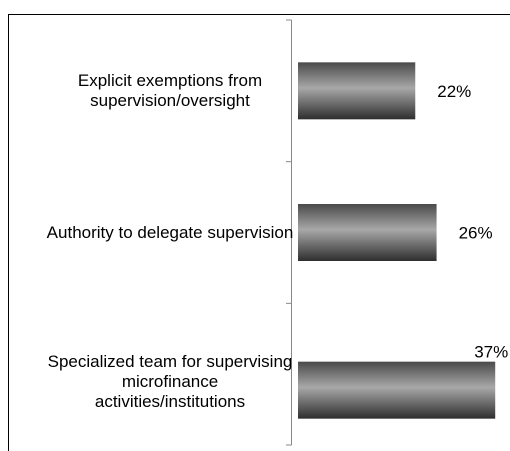  Describe the element at coordinates (454, 91) in the screenshot. I see `data-label: 22%` at that location.